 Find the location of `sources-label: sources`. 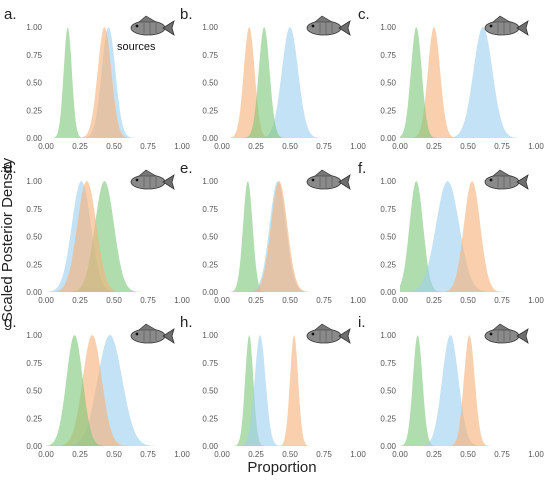

sources-label: sources is located at coordinates (136, 47).